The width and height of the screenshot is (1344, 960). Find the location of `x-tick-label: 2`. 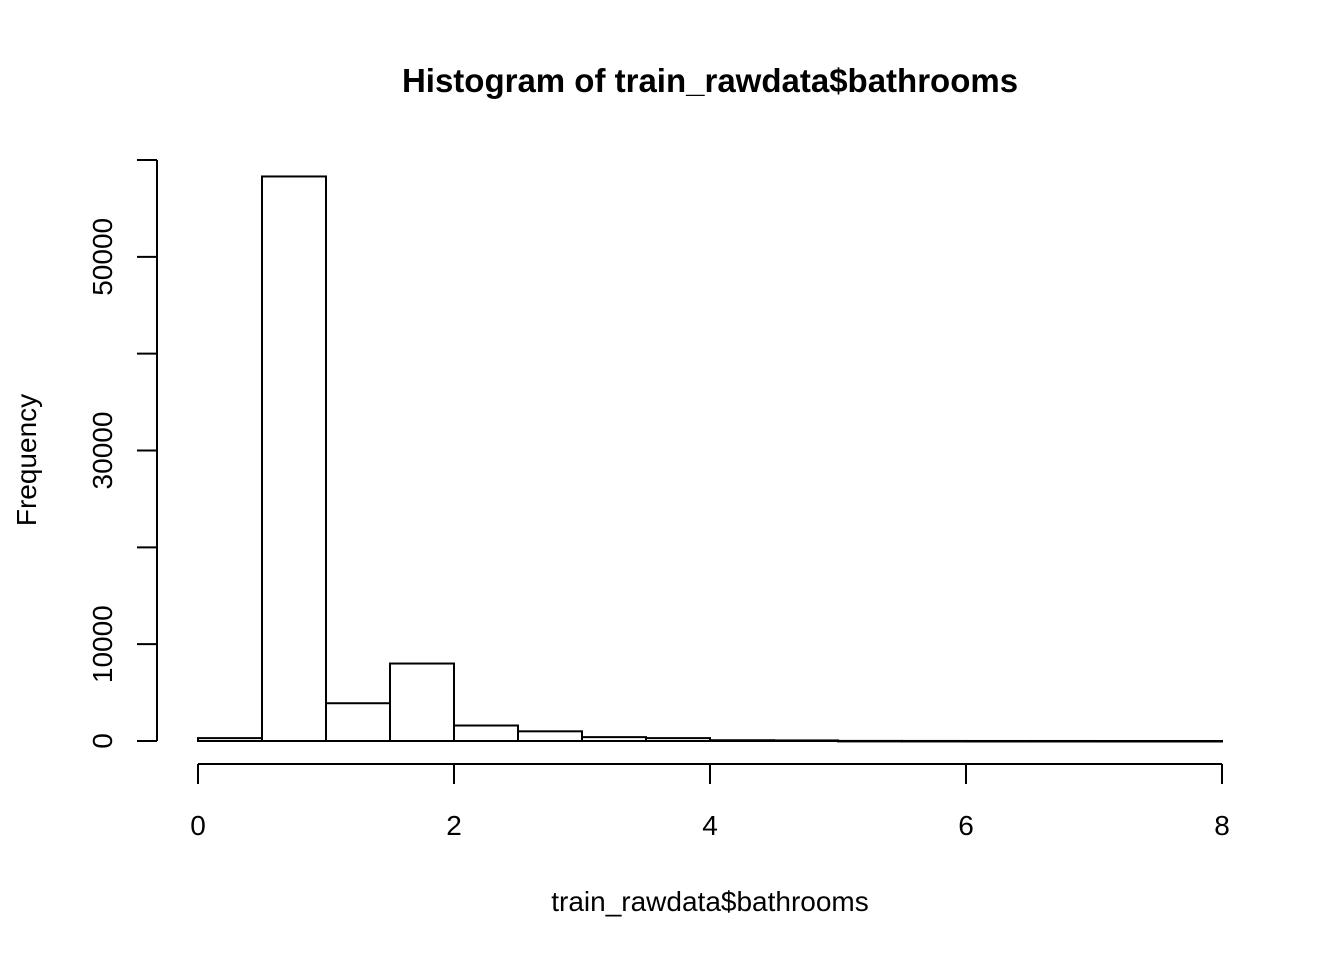

x-tick-label: 2 is located at coordinates (454, 825).